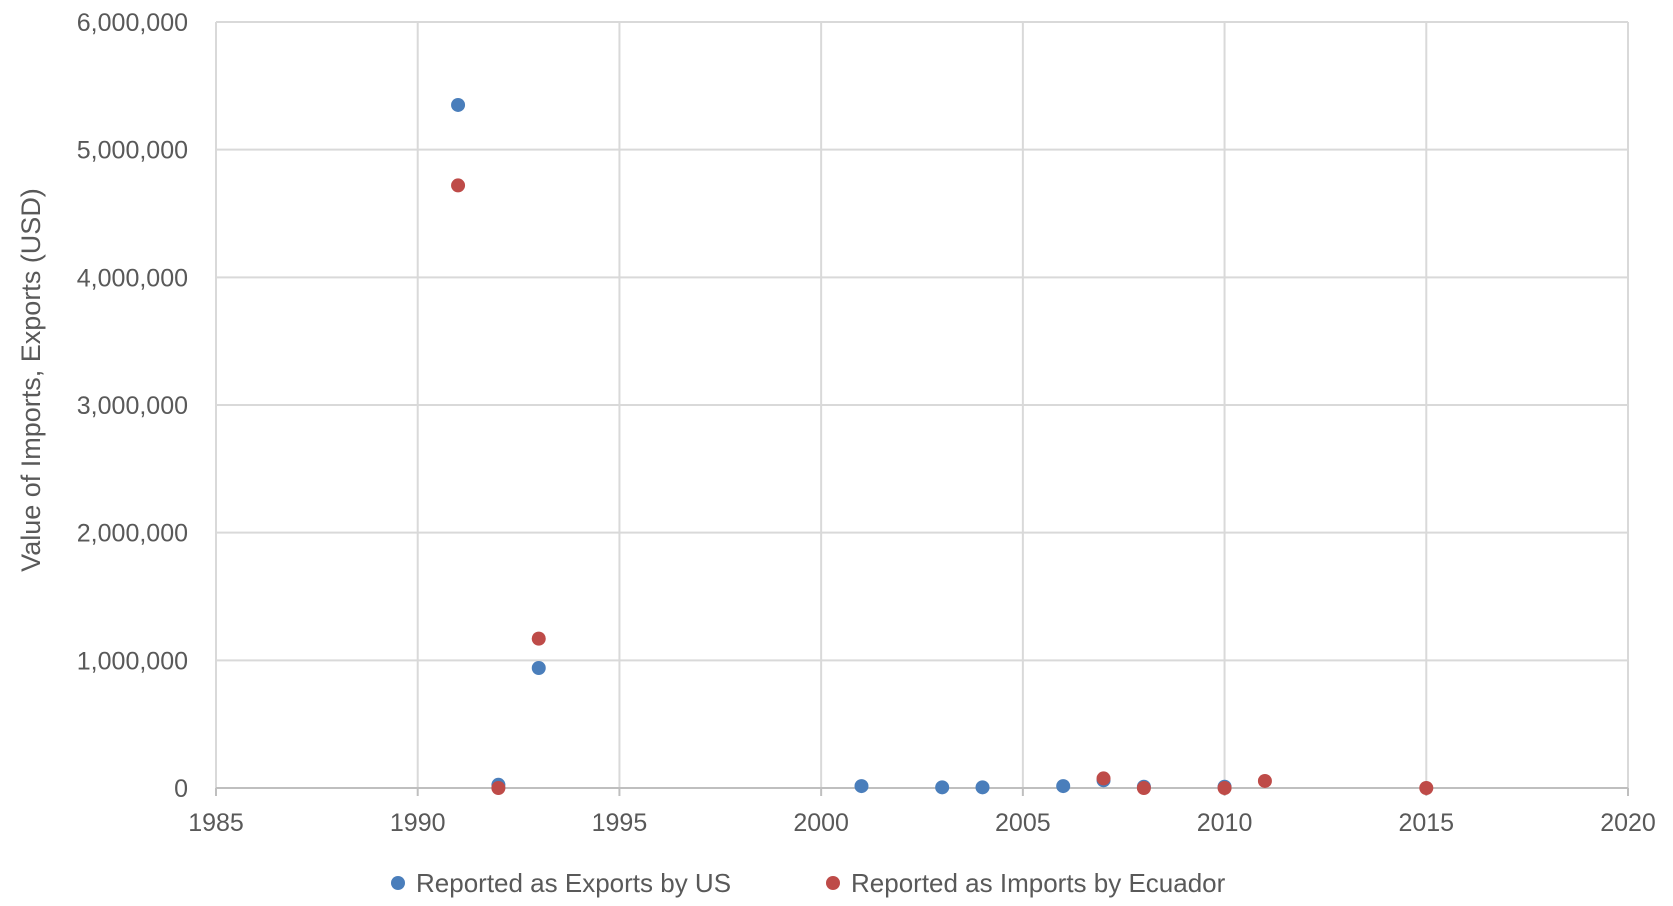 This screenshot has height=906, width=1673. Describe the element at coordinates (418, 823) in the screenshot. I see `x-tick-label: 1990` at that location.